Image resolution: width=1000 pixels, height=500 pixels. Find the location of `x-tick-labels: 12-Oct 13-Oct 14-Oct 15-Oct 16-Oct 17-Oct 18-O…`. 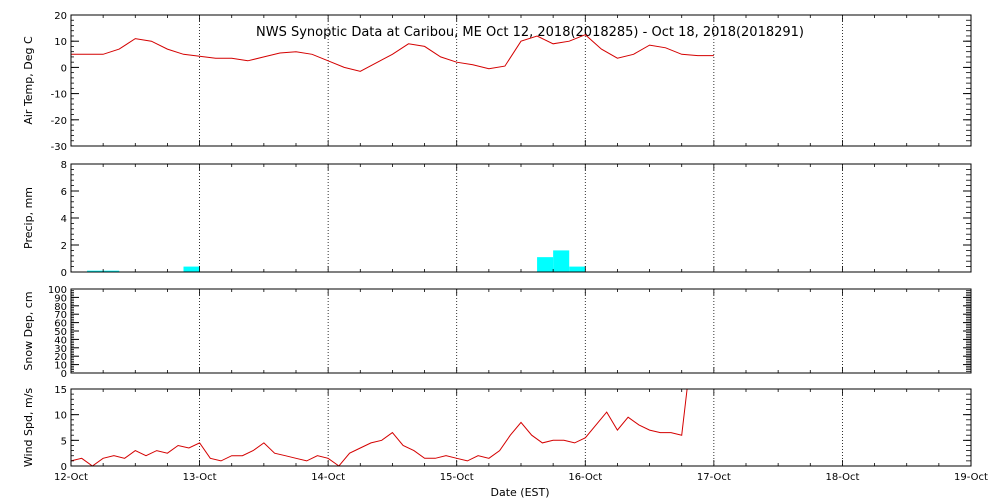

x-tick-labels: 12-Oct 13-Oct 14-Oct 15-Oct 16-Oct 17-Oct 18-O… is located at coordinates (521, 477).